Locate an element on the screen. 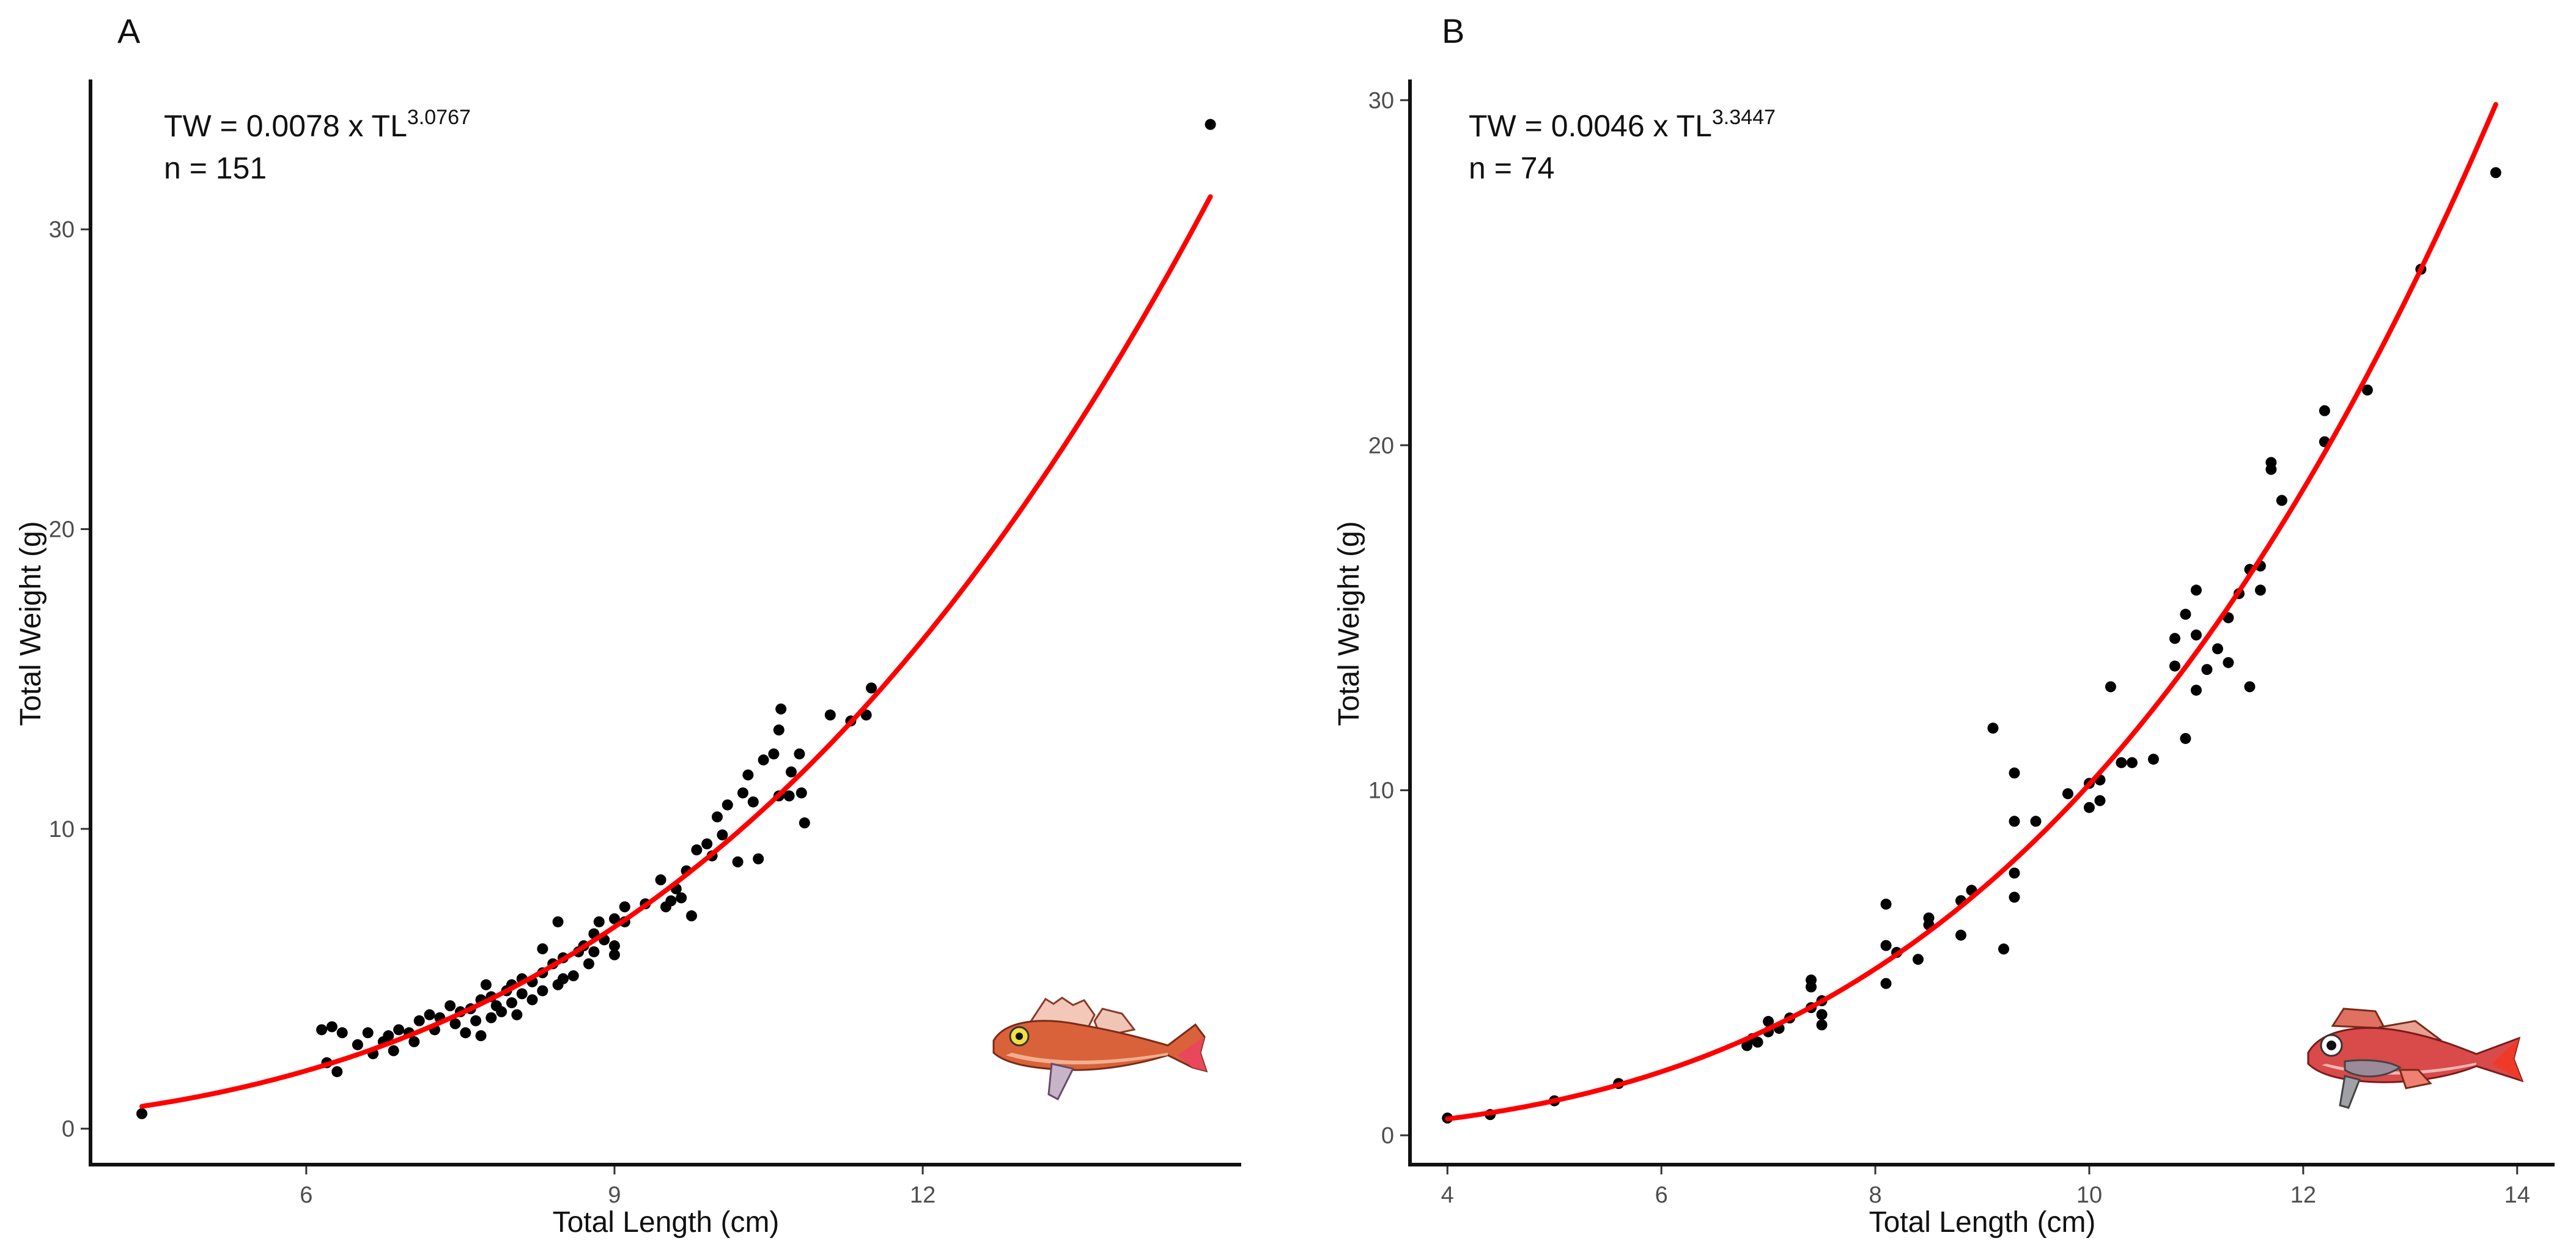 This screenshot has height=1249, width=2576. panel-a-equation: TW = 0.0078 x TL3.0767 is located at coordinates (318, 124).